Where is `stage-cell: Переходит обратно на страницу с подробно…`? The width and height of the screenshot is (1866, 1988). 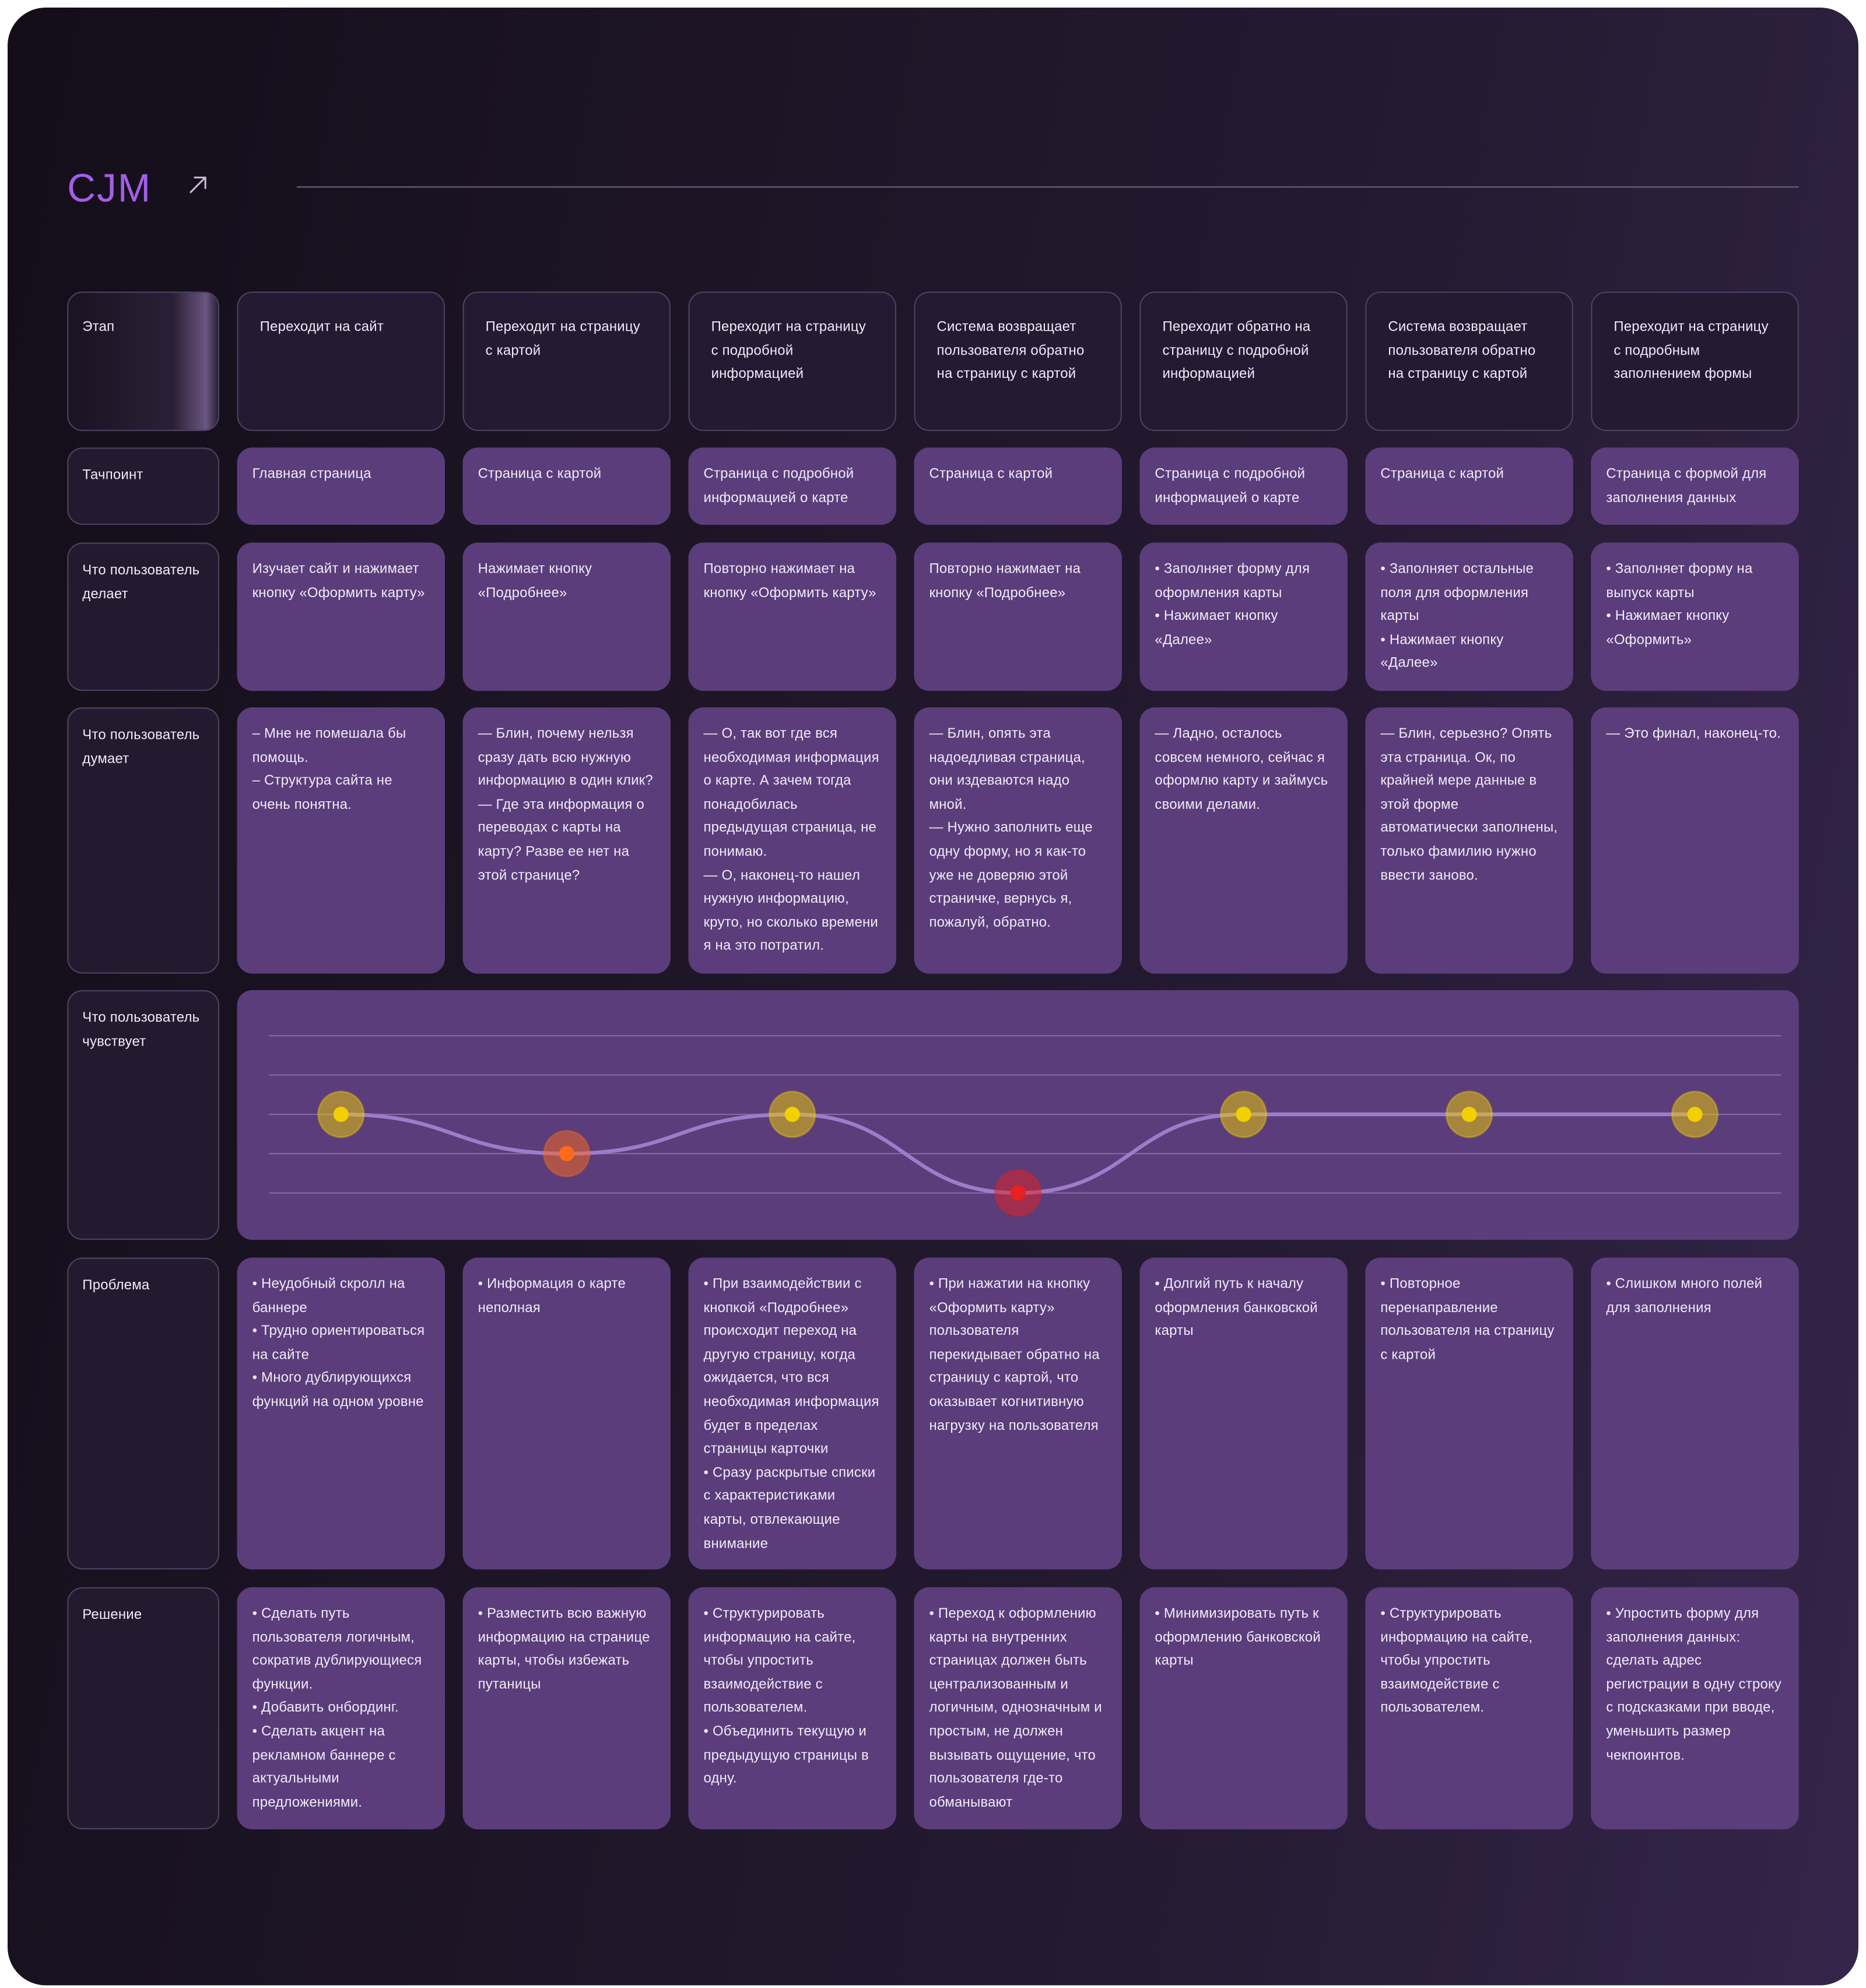 stage-cell: Переходит обратно на страницу с подробно… is located at coordinates (1243, 362).